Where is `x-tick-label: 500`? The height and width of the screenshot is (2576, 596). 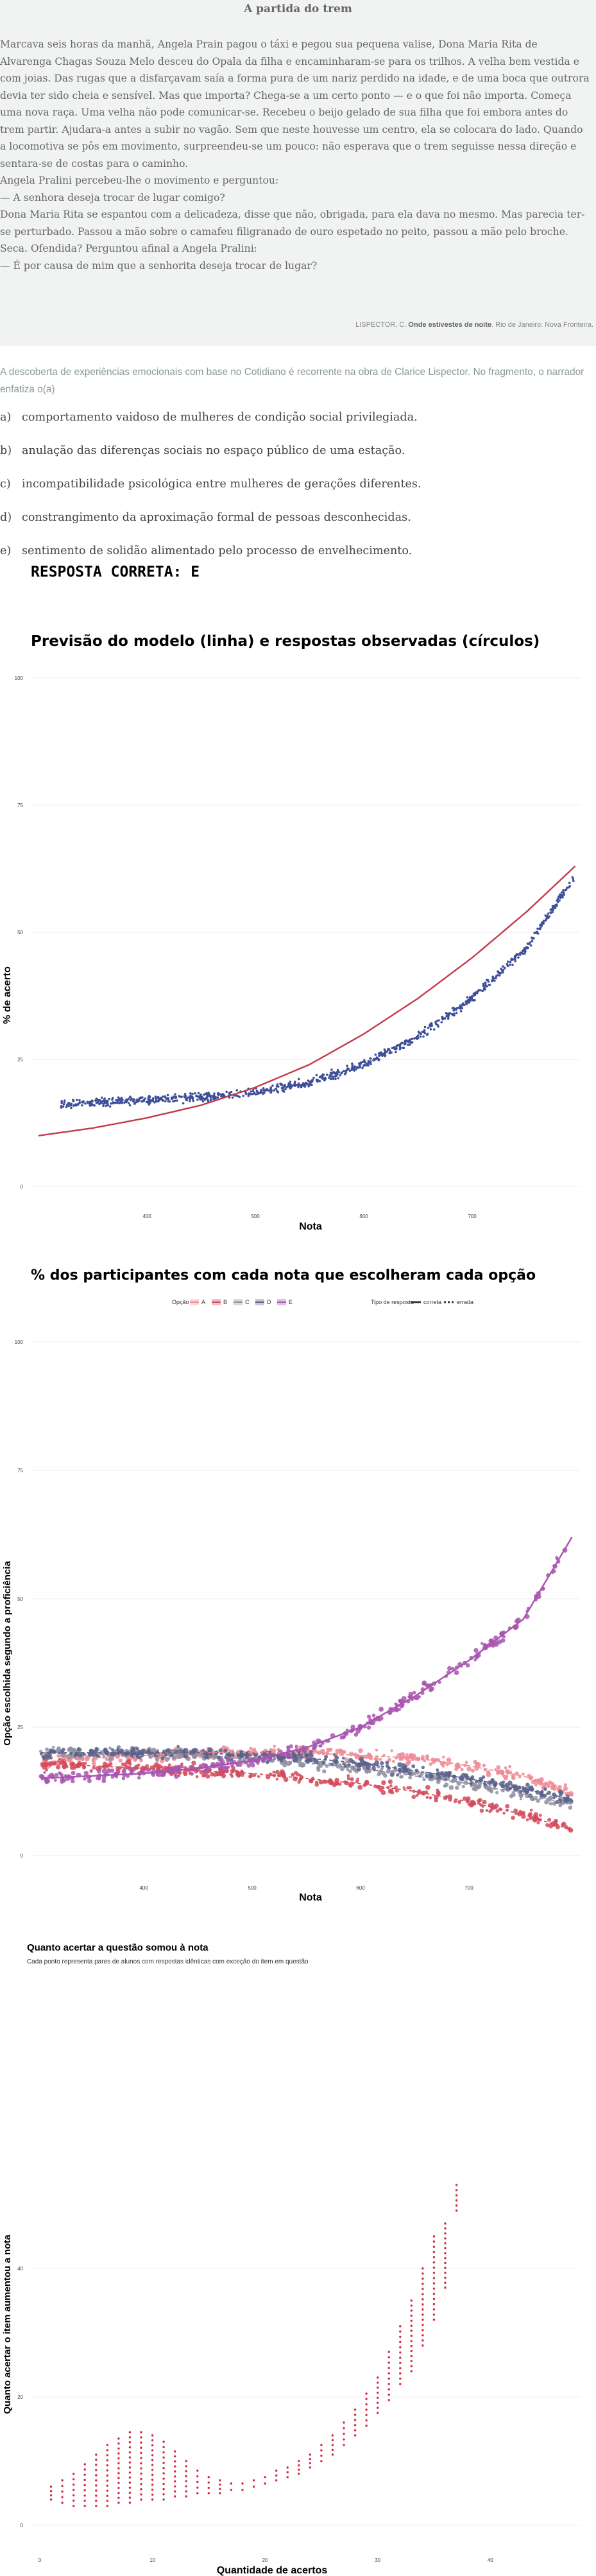
x-tick-label: 500 is located at coordinates (255, 1216).